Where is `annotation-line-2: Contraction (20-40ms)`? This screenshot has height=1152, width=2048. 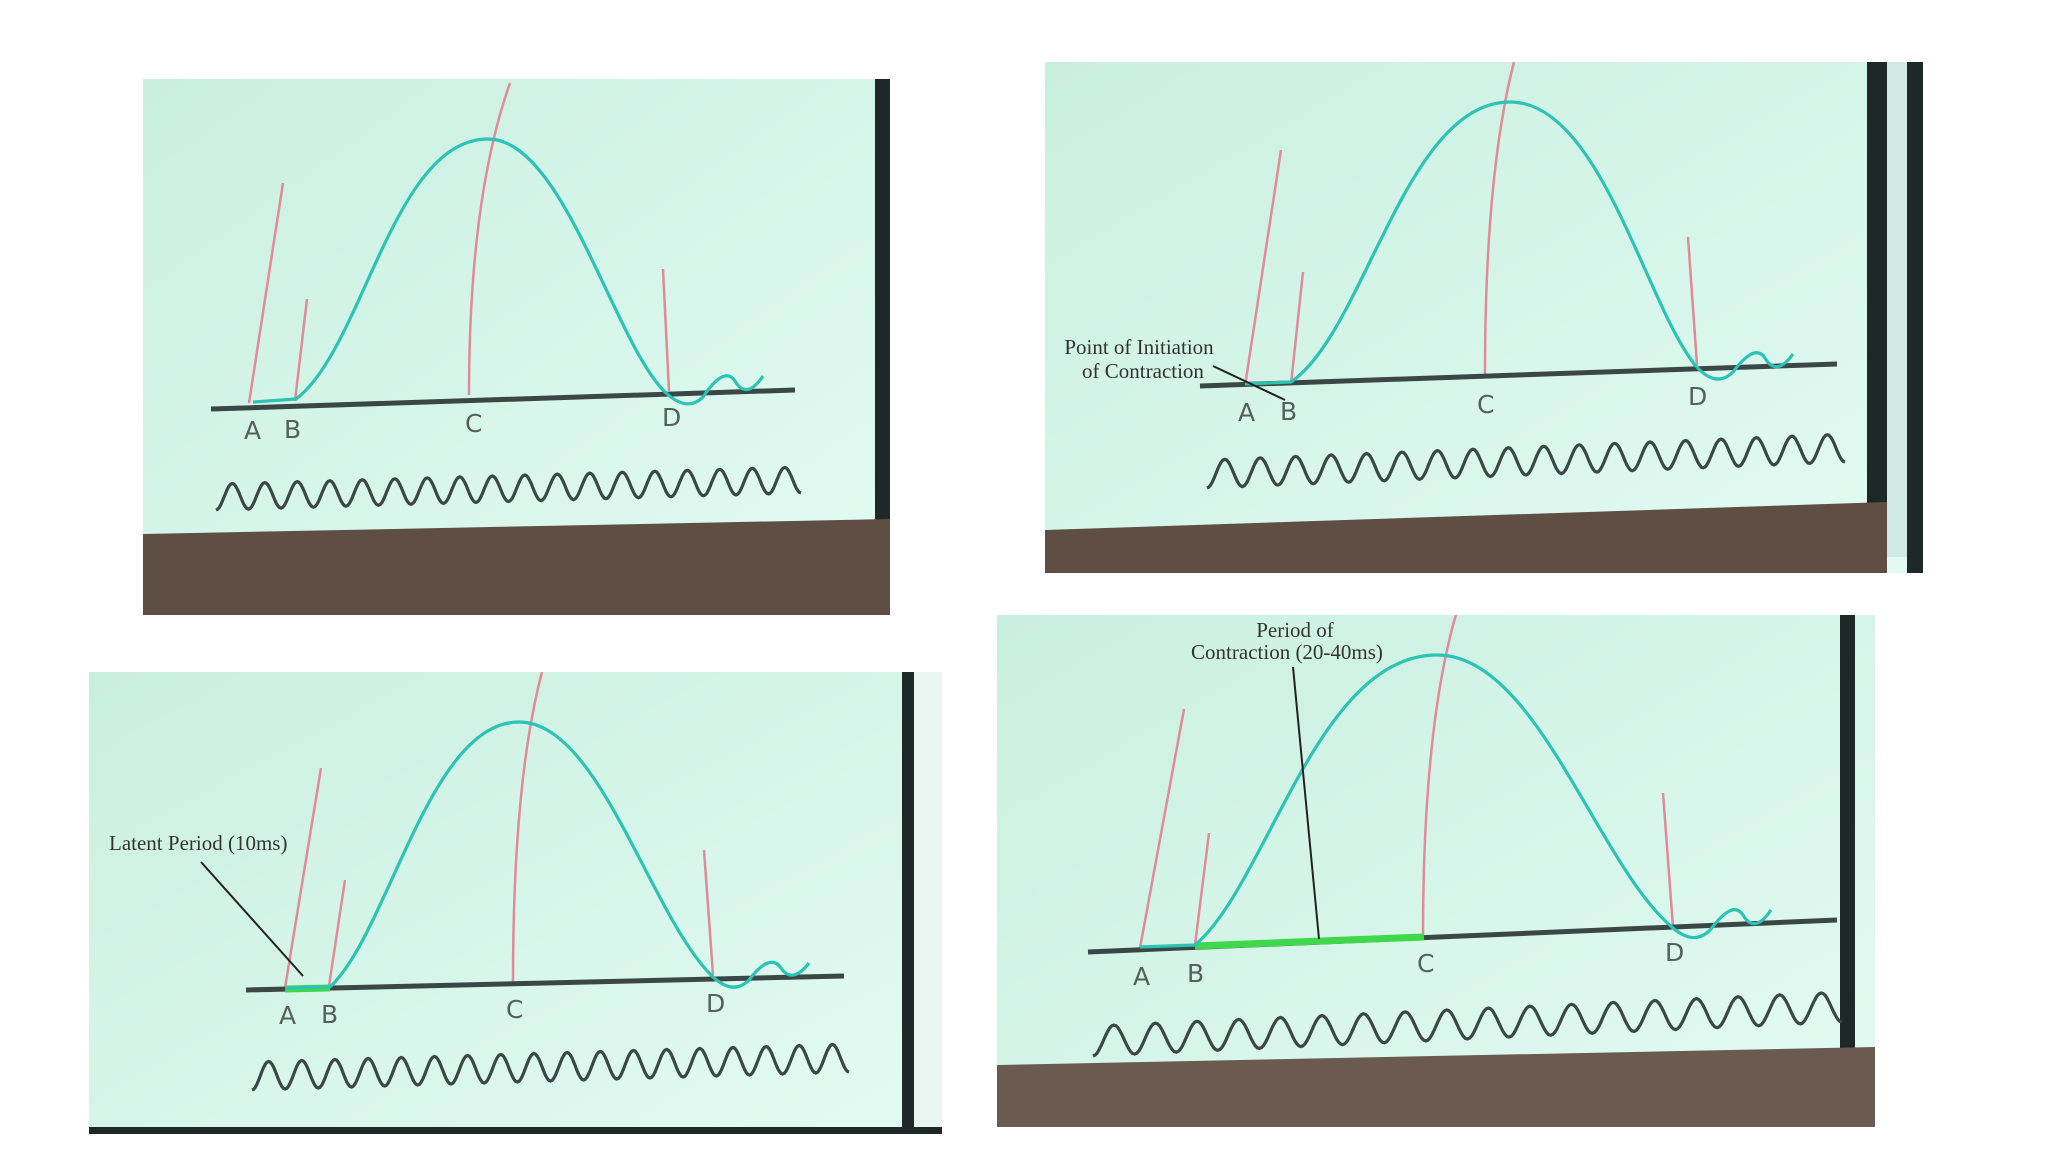 annotation-line-2: Contraction (20-40ms) is located at coordinates (1287, 652).